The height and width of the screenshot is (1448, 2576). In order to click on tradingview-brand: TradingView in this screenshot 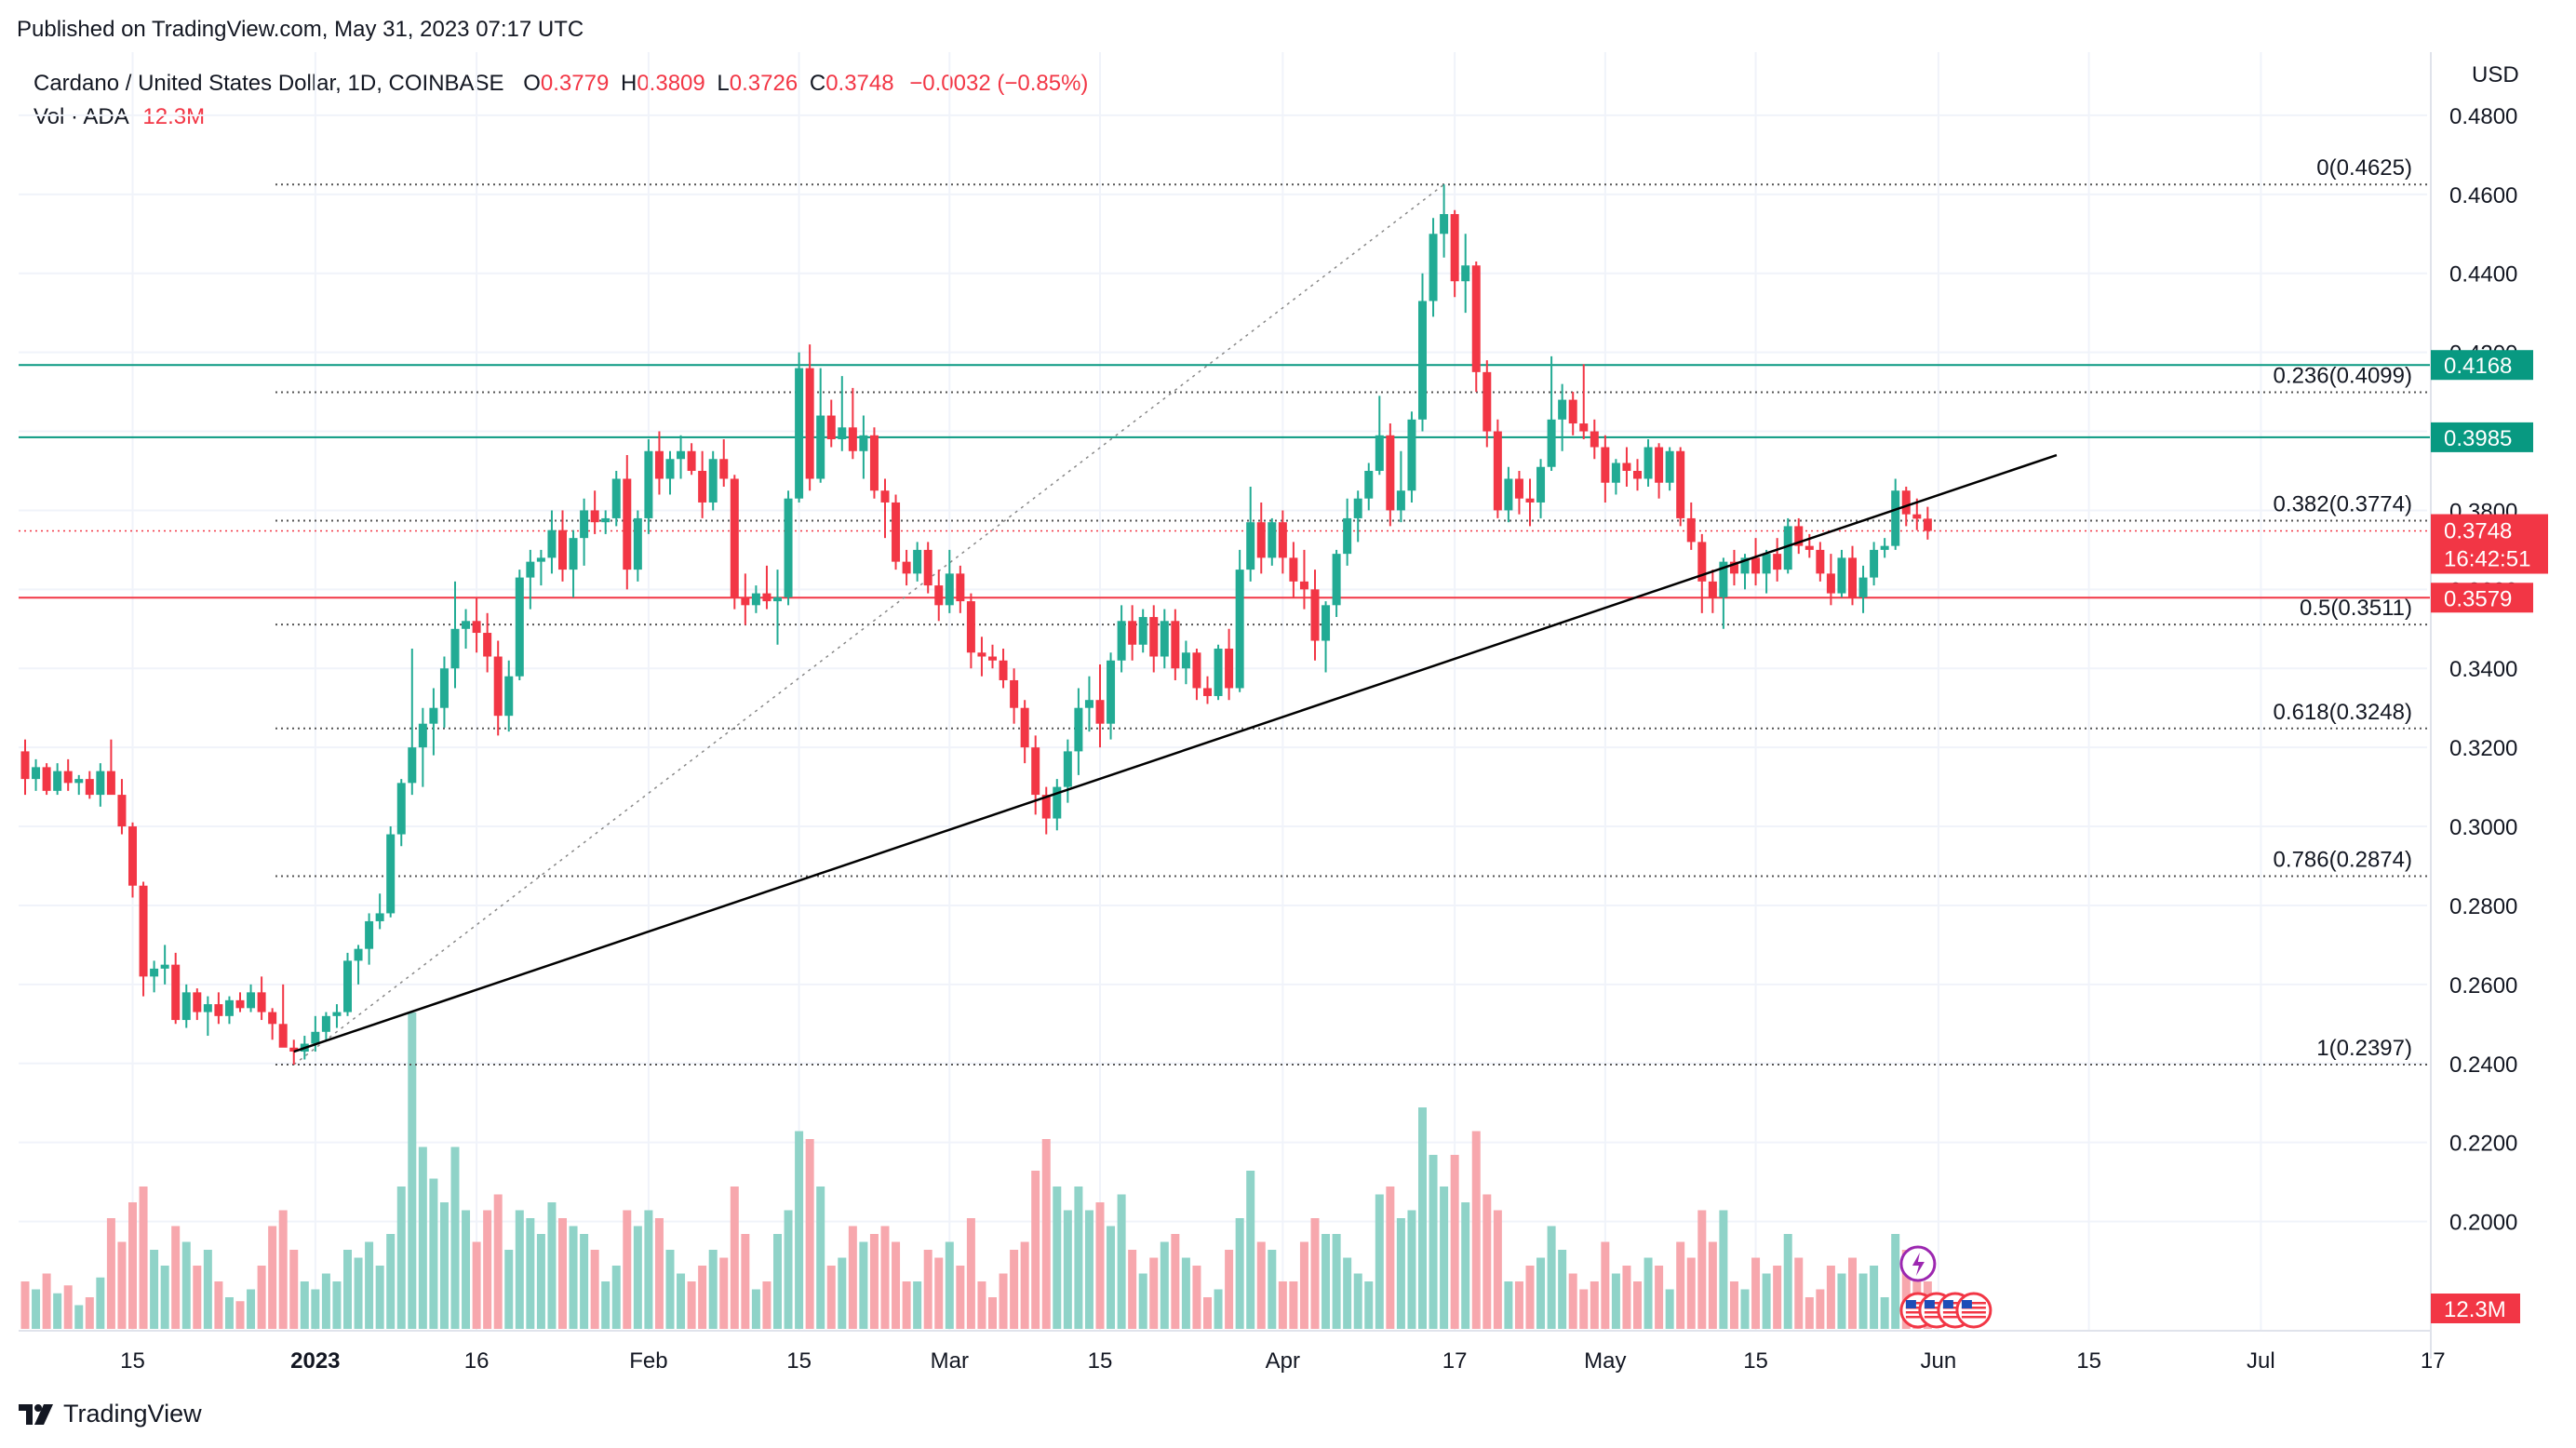, I will do `click(110, 1414)`.